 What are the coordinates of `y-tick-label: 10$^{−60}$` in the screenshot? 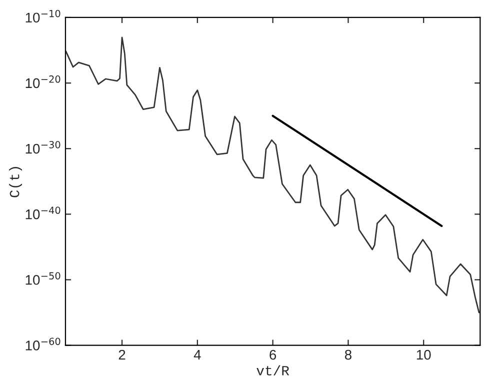 It's located at (43, 344).